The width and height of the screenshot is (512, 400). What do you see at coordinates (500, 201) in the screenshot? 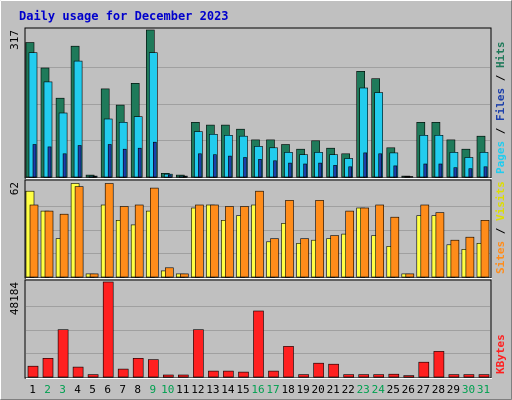
I see `legend-part: Visits` at bounding box center [500, 201].